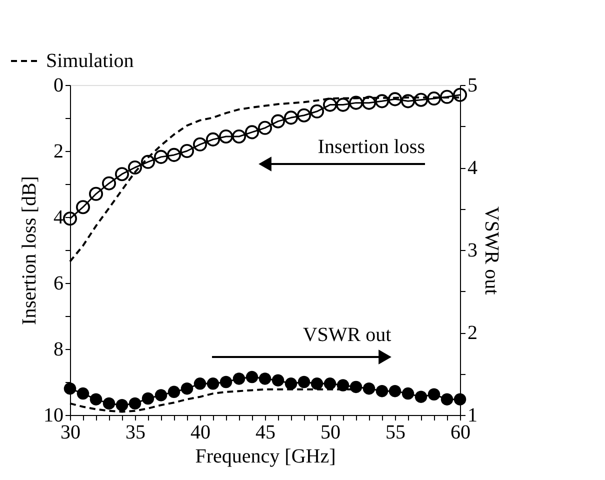 Image resolution: width=605 pixels, height=480 pixels. What do you see at coordinates (473, 85) in the screenshot?
I see `y2-tick-label: 5` at bounding box center [473, 85].